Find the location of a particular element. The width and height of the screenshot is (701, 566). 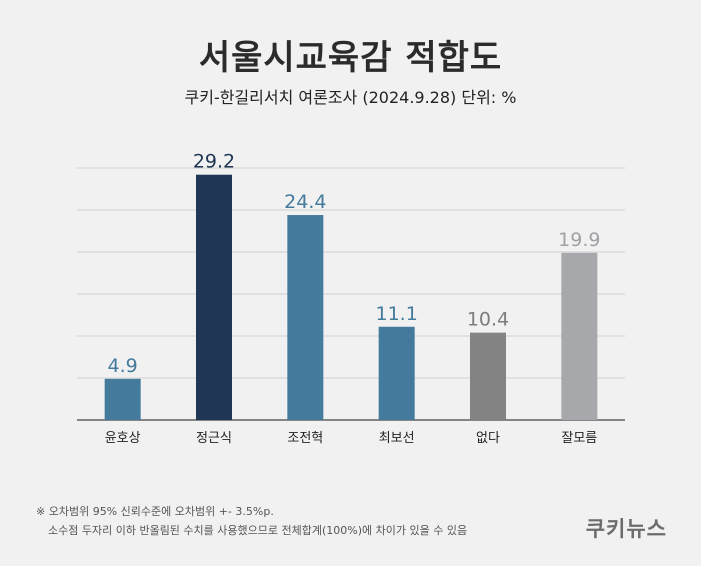

data-label: 11.1 is located at coordinates (397, 314).